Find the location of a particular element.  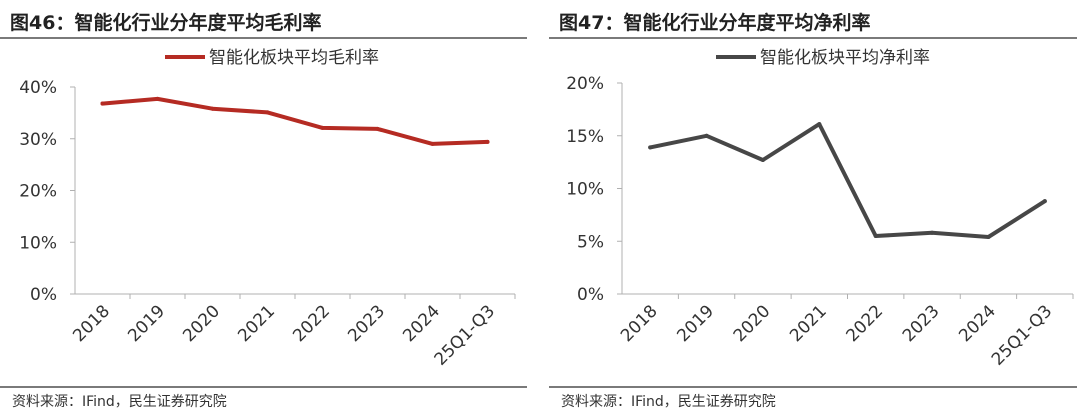

y-tick-label: 30% is located at coordinates (38, 140).